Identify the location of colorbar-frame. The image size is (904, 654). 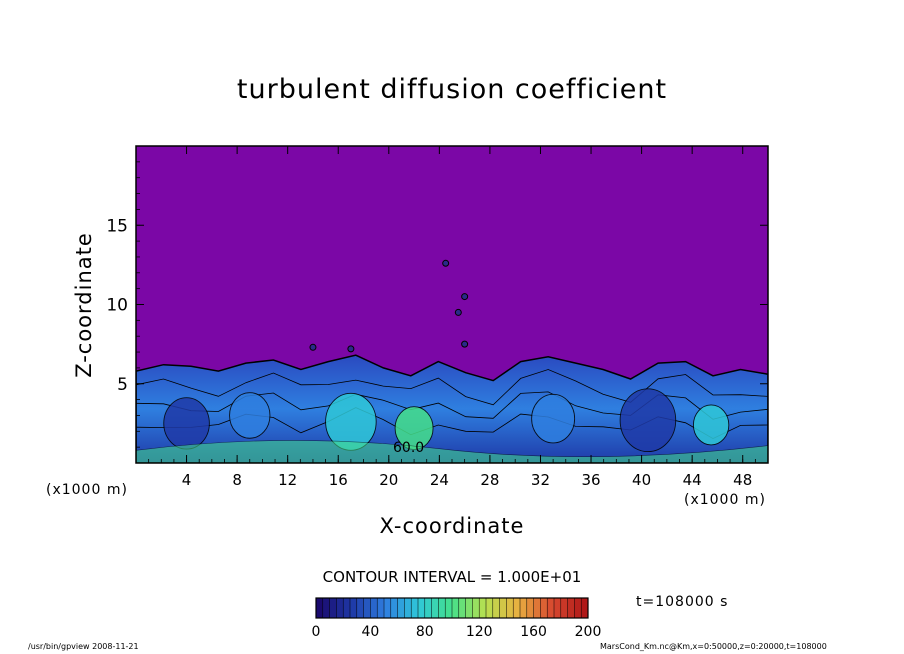
(452, 608).